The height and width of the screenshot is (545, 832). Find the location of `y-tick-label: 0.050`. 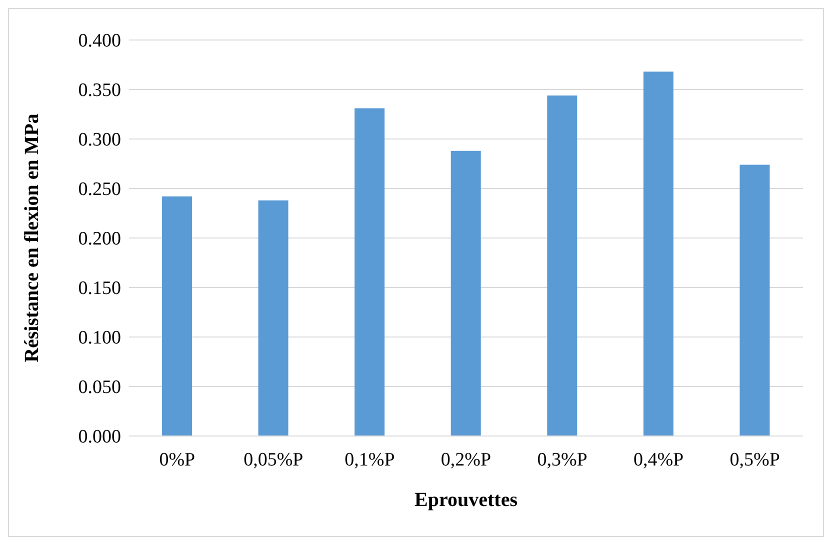

y-tick-label: 0.050 is located at coordinates (99, 387).